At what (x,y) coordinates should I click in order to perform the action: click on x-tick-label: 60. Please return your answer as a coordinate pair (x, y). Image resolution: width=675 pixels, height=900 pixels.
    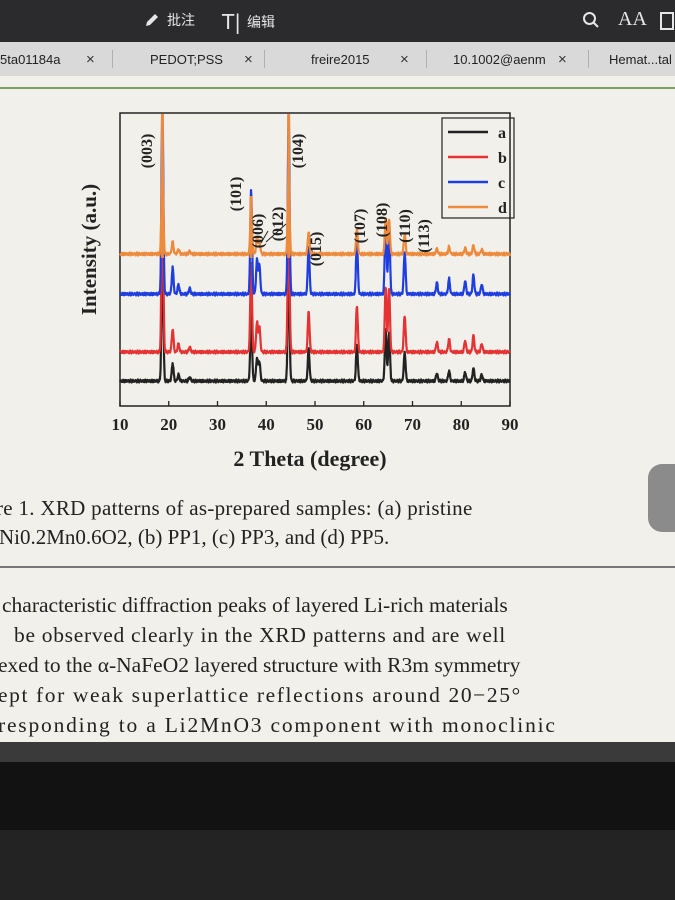
    Looking at the image, I should click on (363, 424).